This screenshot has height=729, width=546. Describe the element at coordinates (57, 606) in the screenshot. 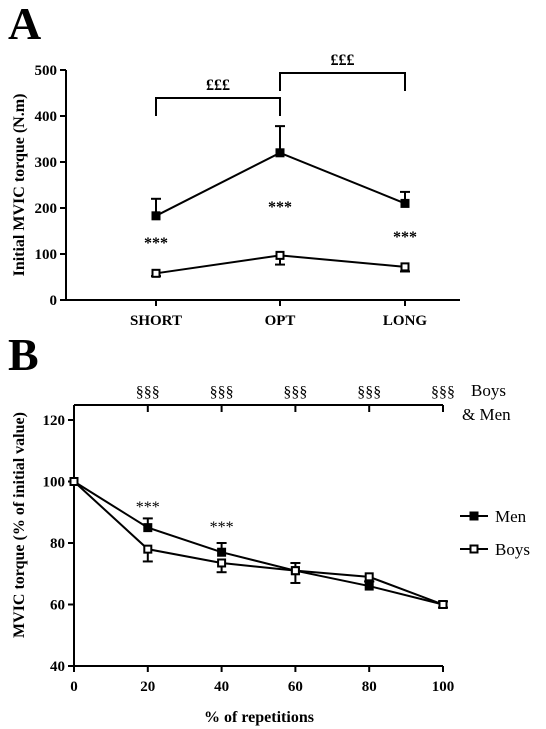

I see `panel-b-y-tick-label: 60` at that location.